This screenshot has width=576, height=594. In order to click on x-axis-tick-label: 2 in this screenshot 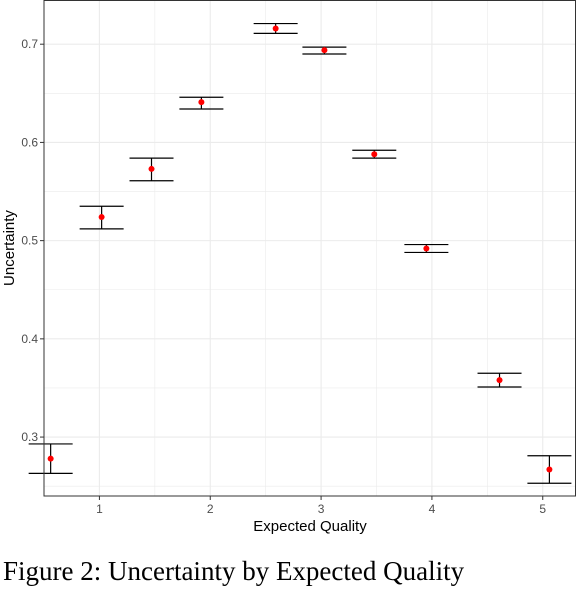, I will do `click(210, 509)`.